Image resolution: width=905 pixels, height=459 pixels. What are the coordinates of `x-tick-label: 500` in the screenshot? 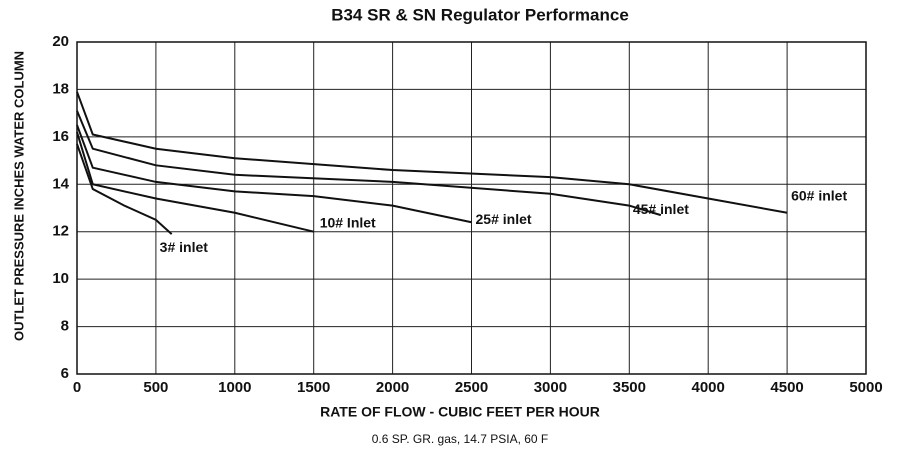 It's located at (155, 387).